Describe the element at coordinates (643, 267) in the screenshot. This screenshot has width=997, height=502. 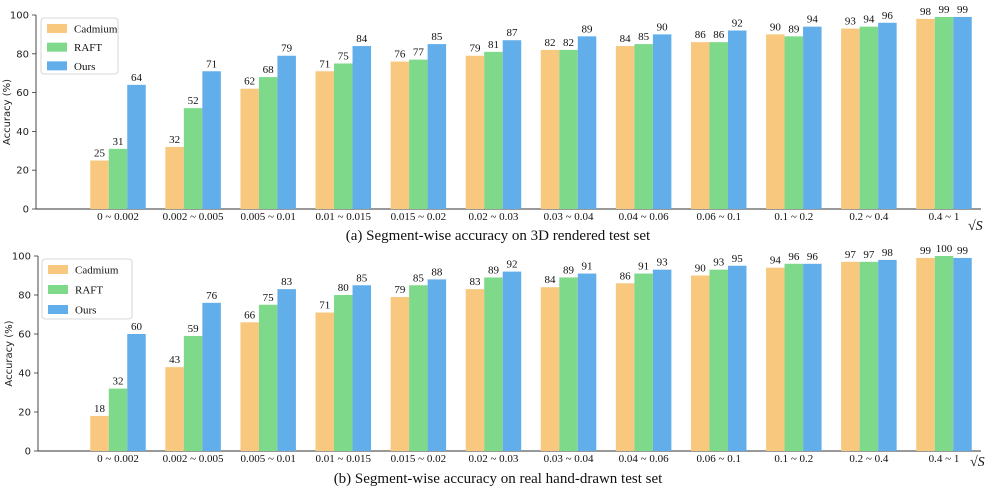
I see `data-label: 91` at that location.